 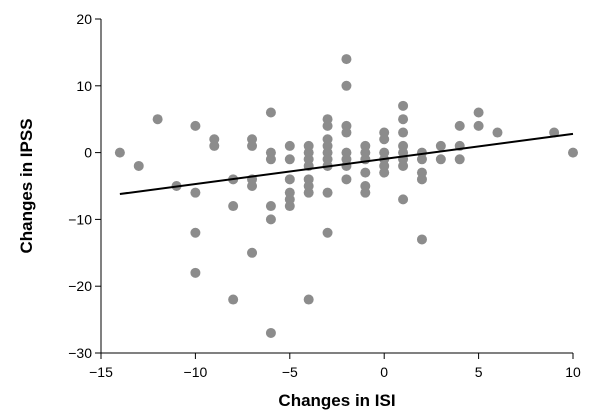 I want to click on y-tick-label: 20, so click(x=84, y=19).